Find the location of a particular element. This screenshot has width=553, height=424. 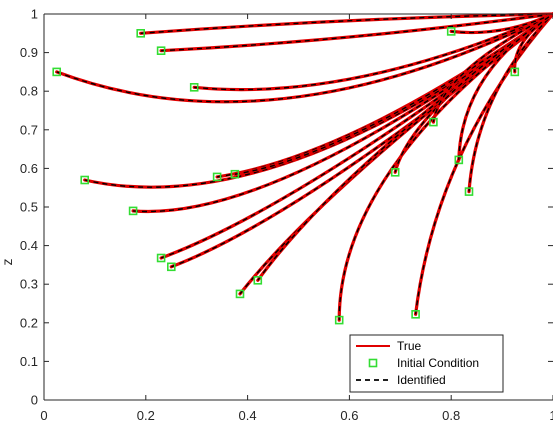

y-tick-label: 0 is located at coordinates (34, 400).